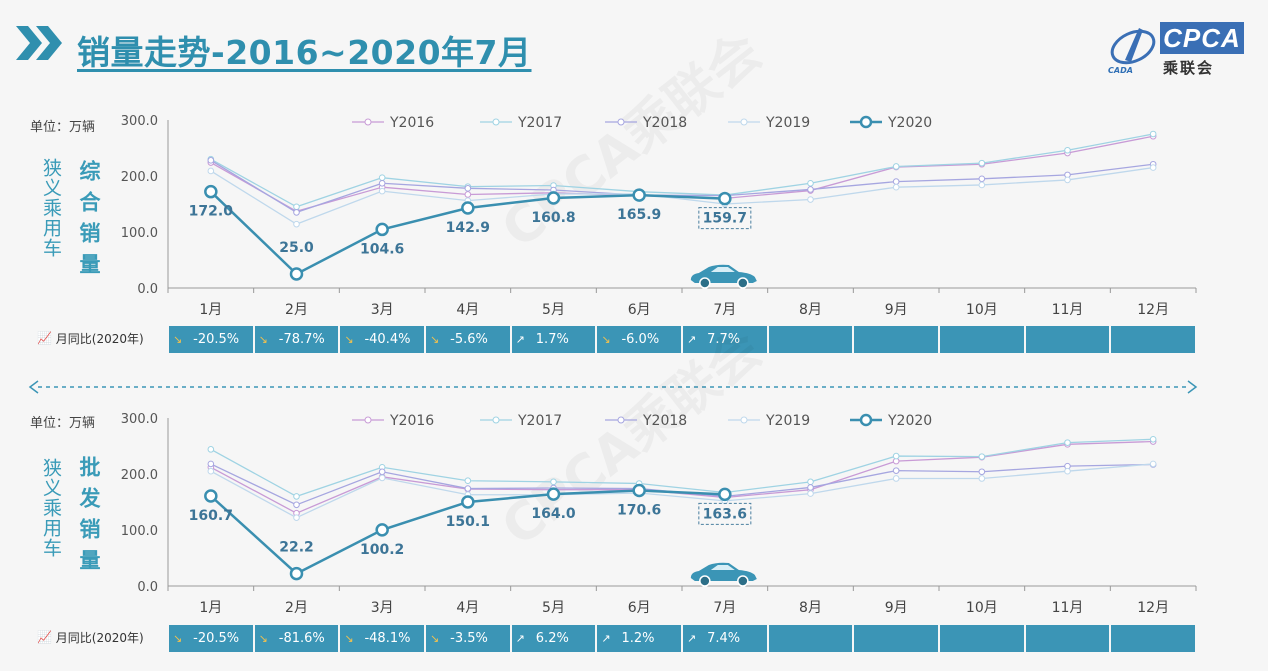 The height and width of the screenshot is (671, 1268). Describe the element at coordinates (639, 215) in the screenshot. I see `data-label-Y2020: 165.9` at that location.